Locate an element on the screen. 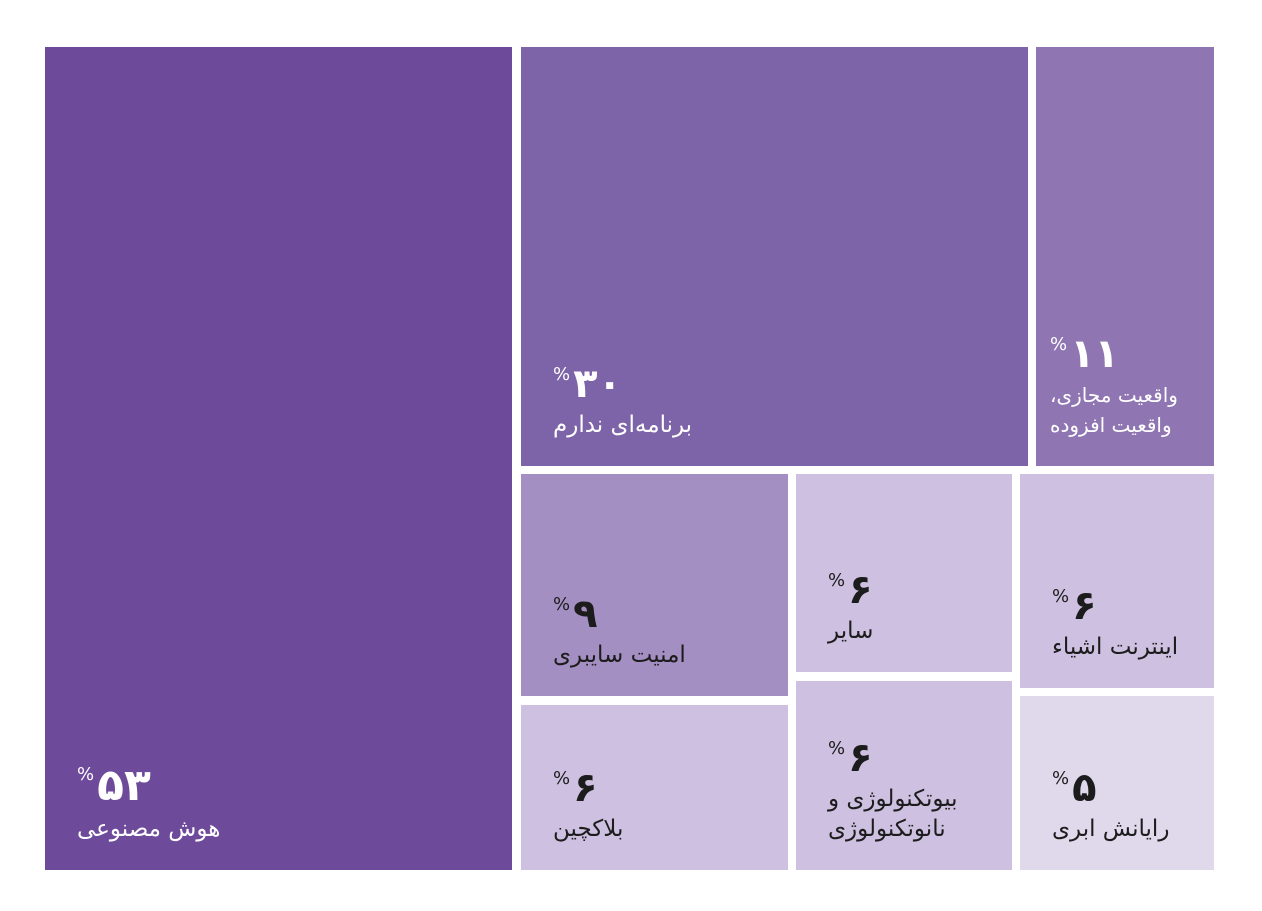  category-label: رایانش ابری is located at coordinates (1111, 829).